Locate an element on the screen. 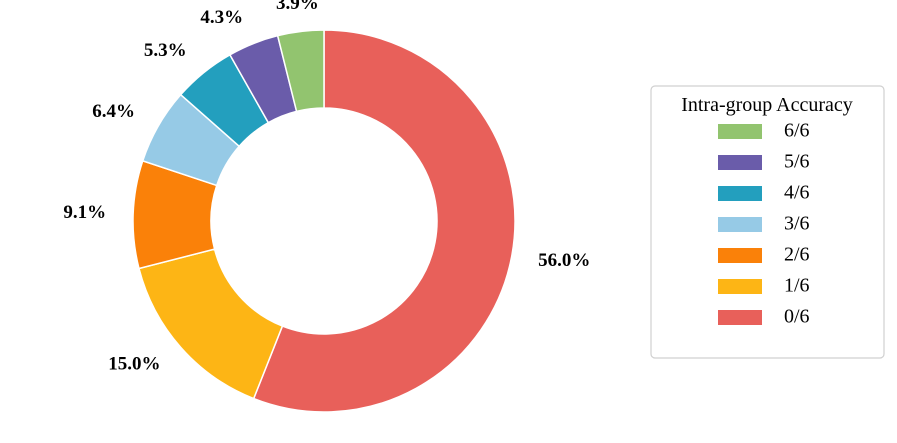  pct-label-4-of-6: 5.3% is located at coordinates (165, 50).